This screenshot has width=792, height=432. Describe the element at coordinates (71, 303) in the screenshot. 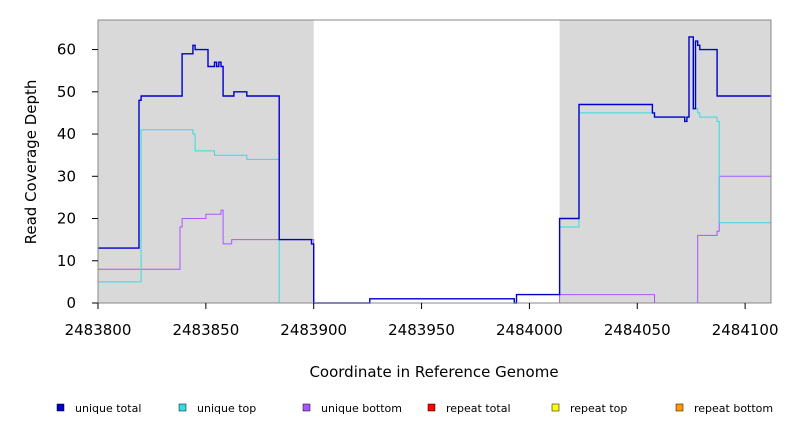

I see `y-tick-label: 0` at that location.